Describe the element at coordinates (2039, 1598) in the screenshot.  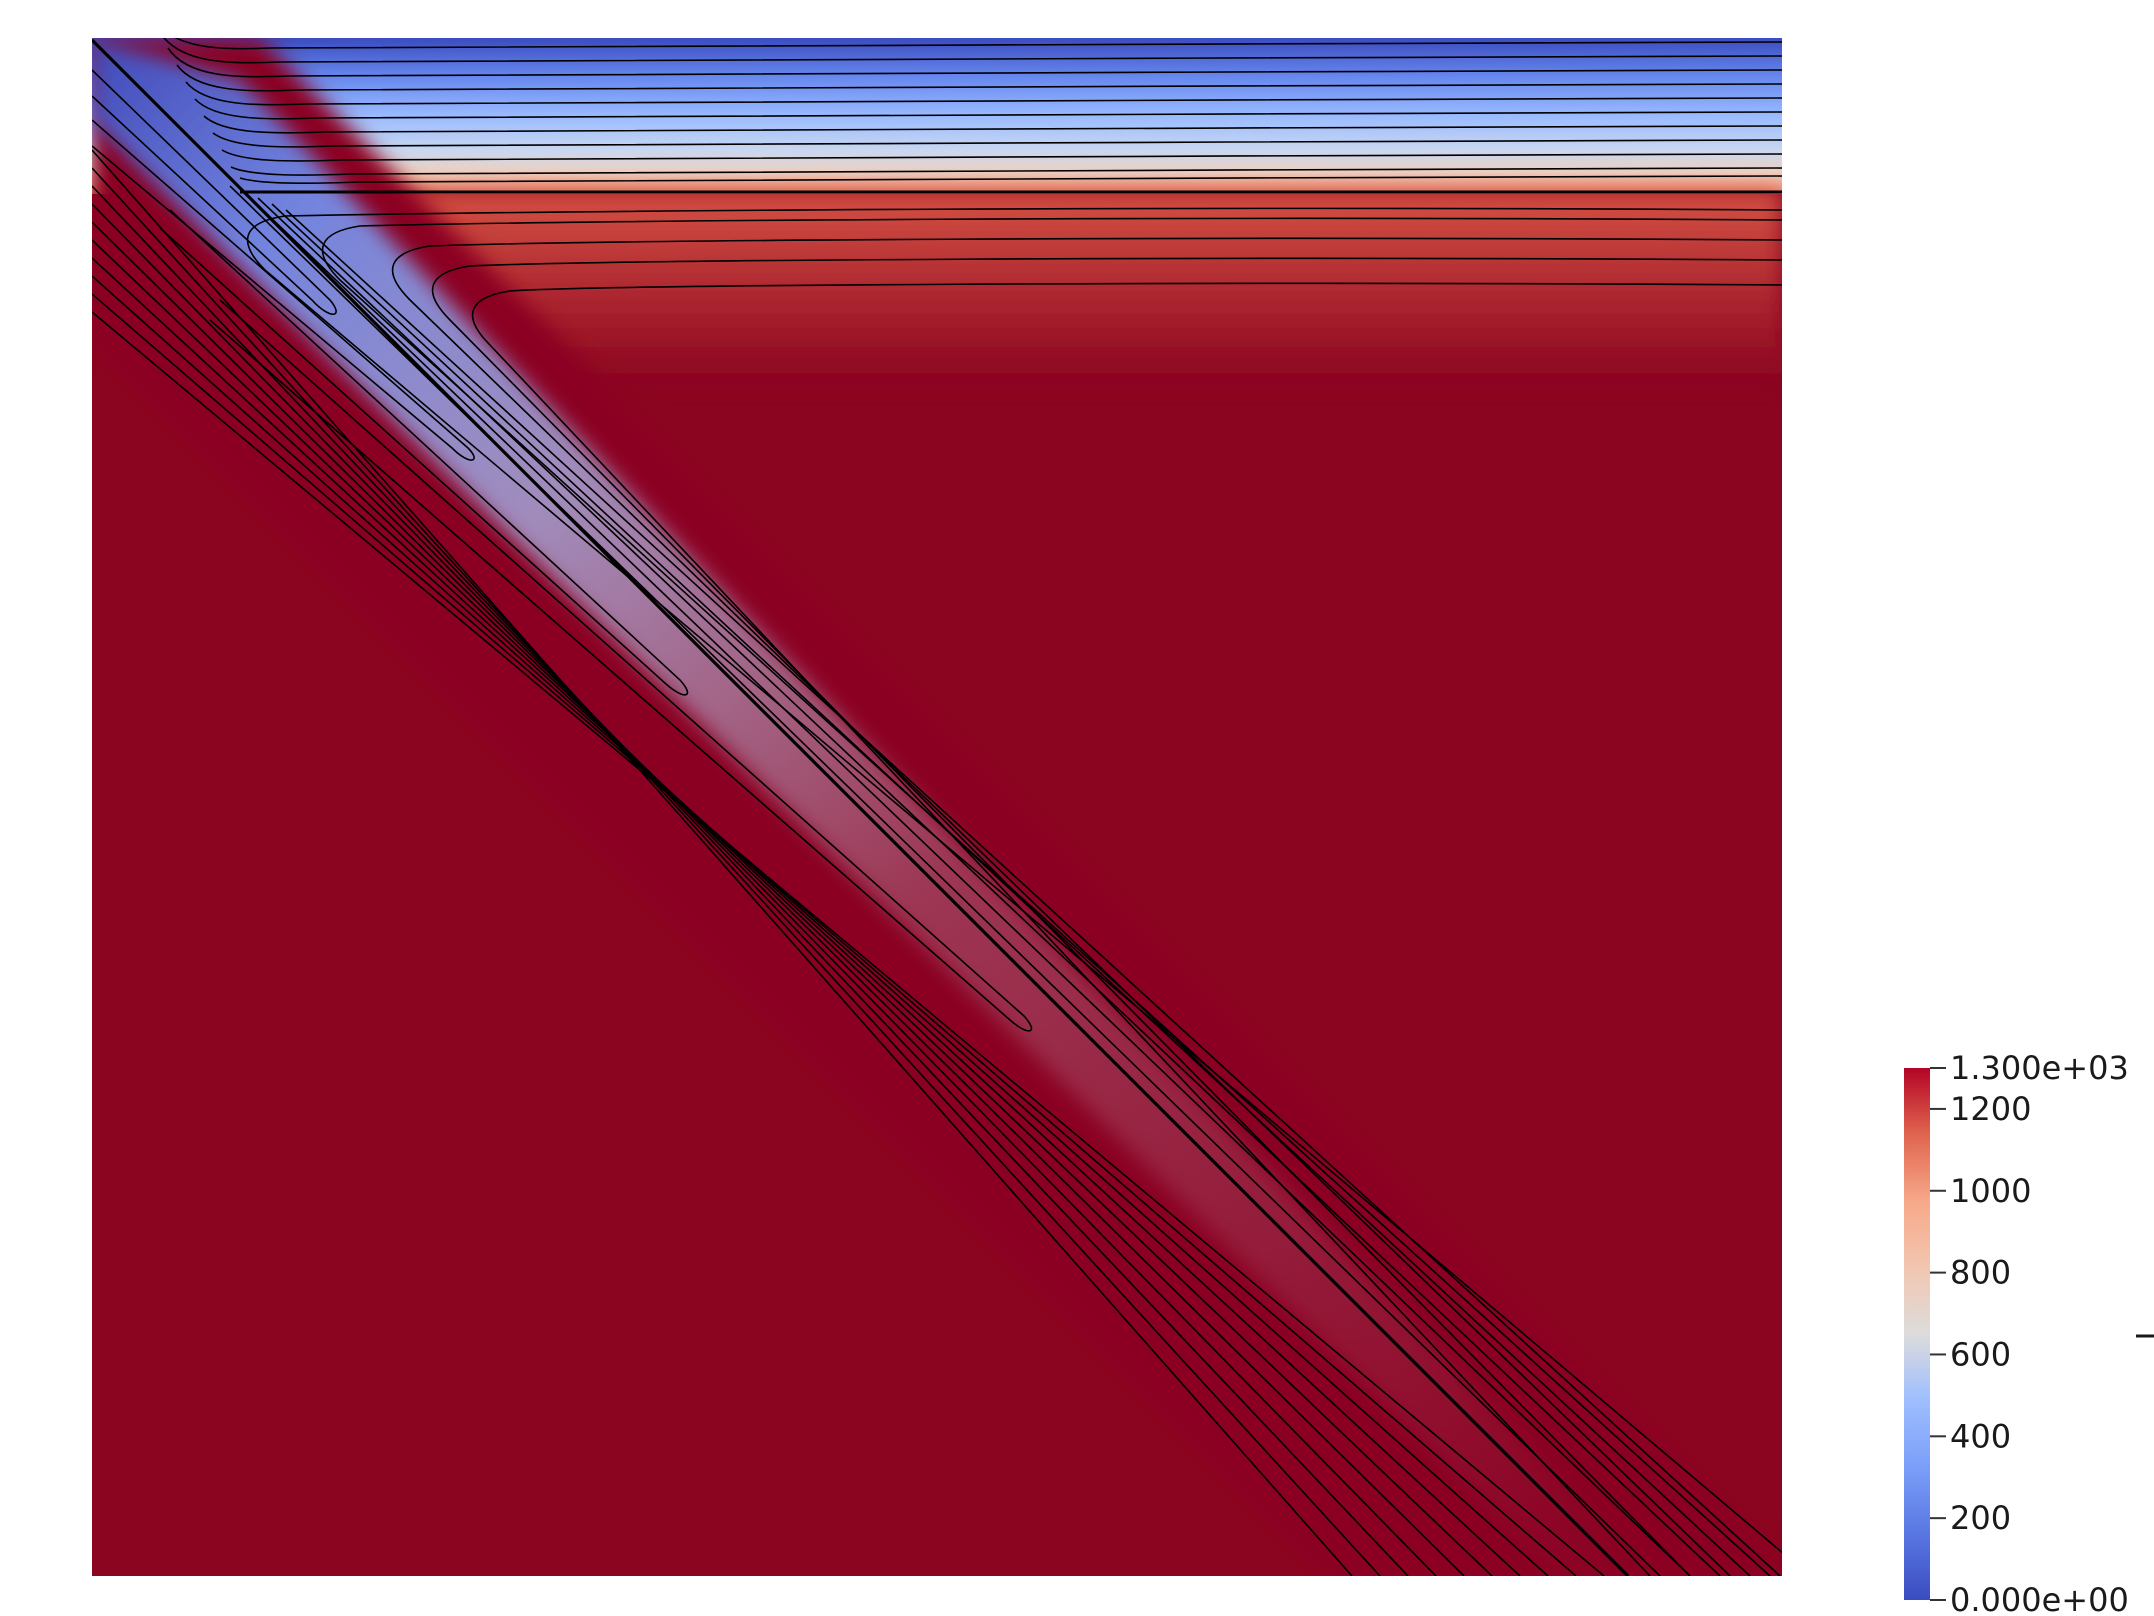
I see `colorbar-tick-label: 0.000e+00` at that location.